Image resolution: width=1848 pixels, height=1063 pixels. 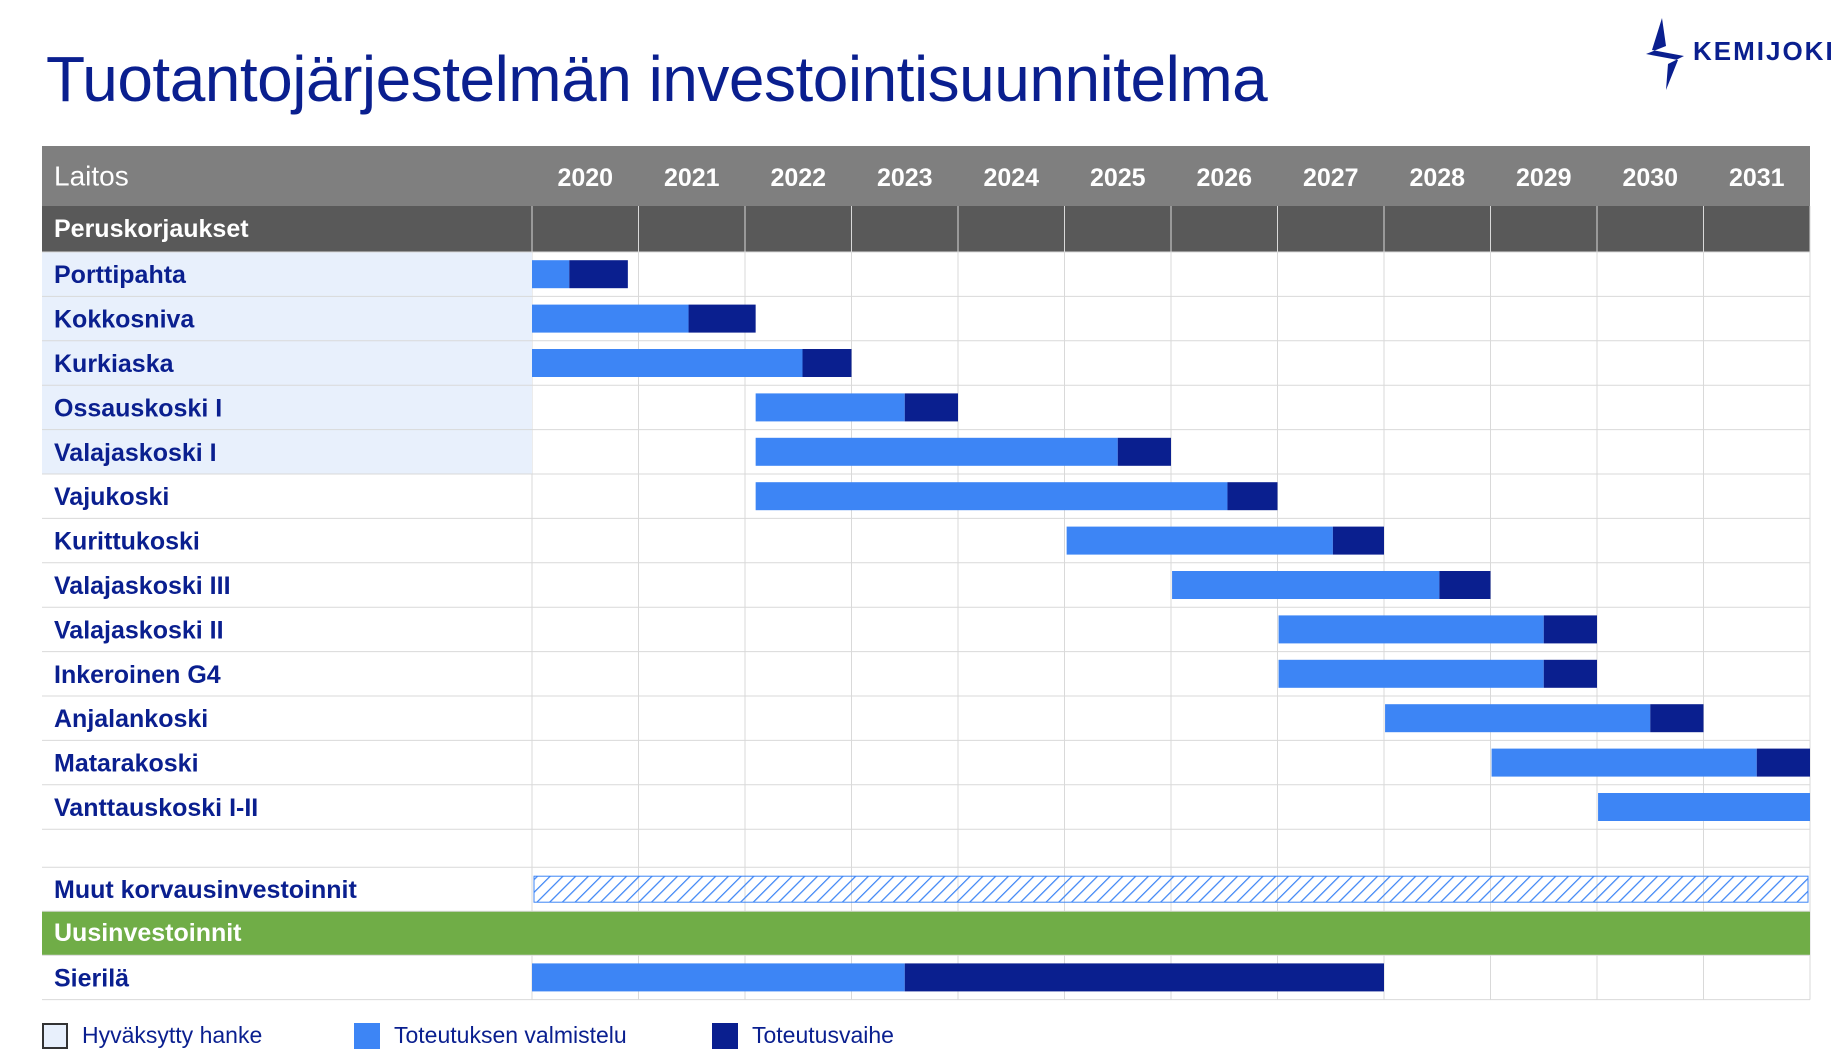 What do you see at coordinates (1544, 178) in the screenshot?
I see `year-tick-label: 2029` at bounding box center [1544, 178].